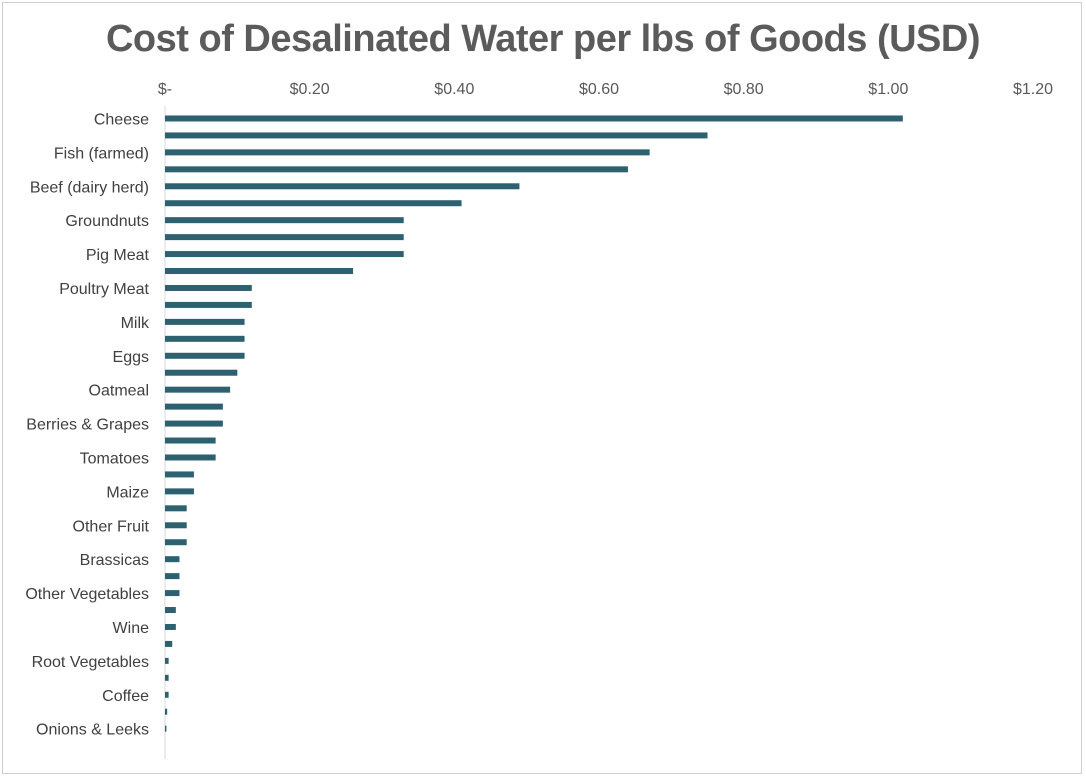  I want to click on category-label: Coffee, so click(125, 696).